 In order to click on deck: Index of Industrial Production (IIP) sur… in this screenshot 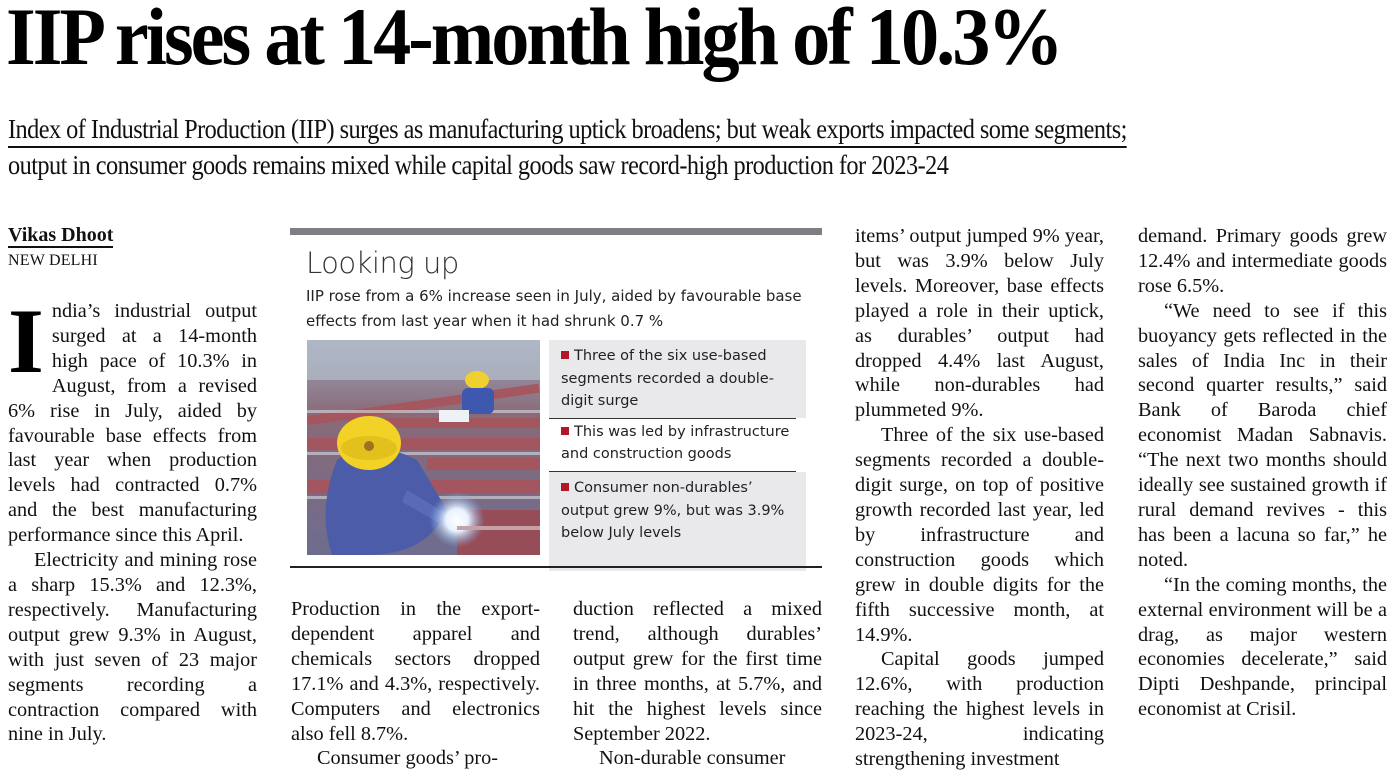, I will do `click(693, 147)`.